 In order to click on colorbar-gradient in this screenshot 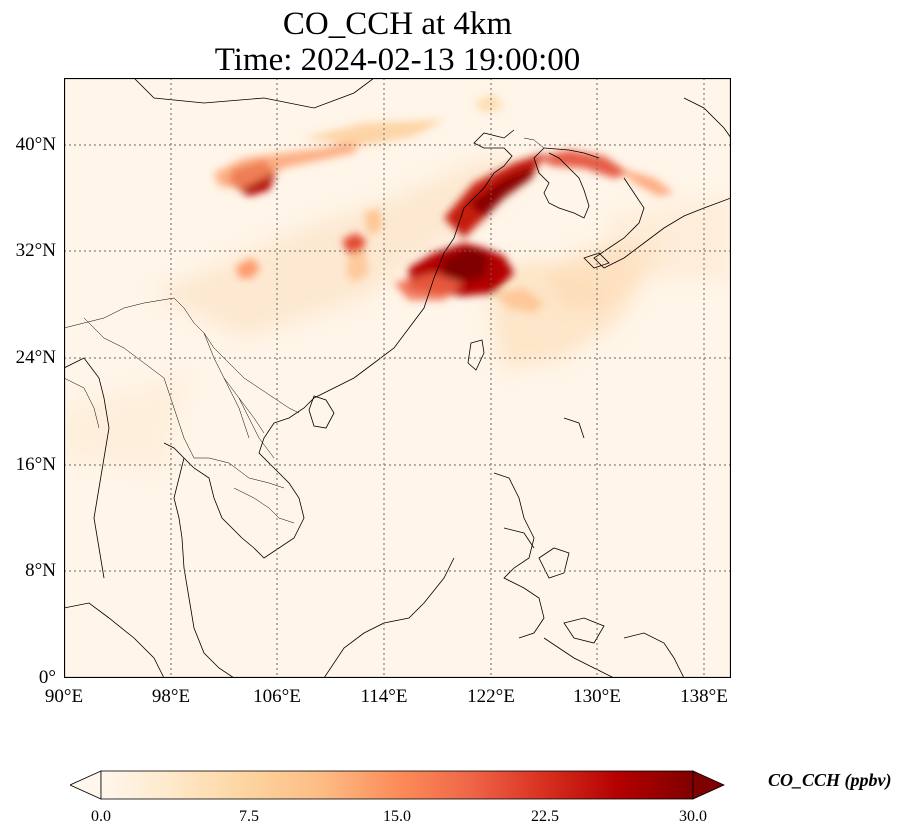, I will do `click(397, 785)`.